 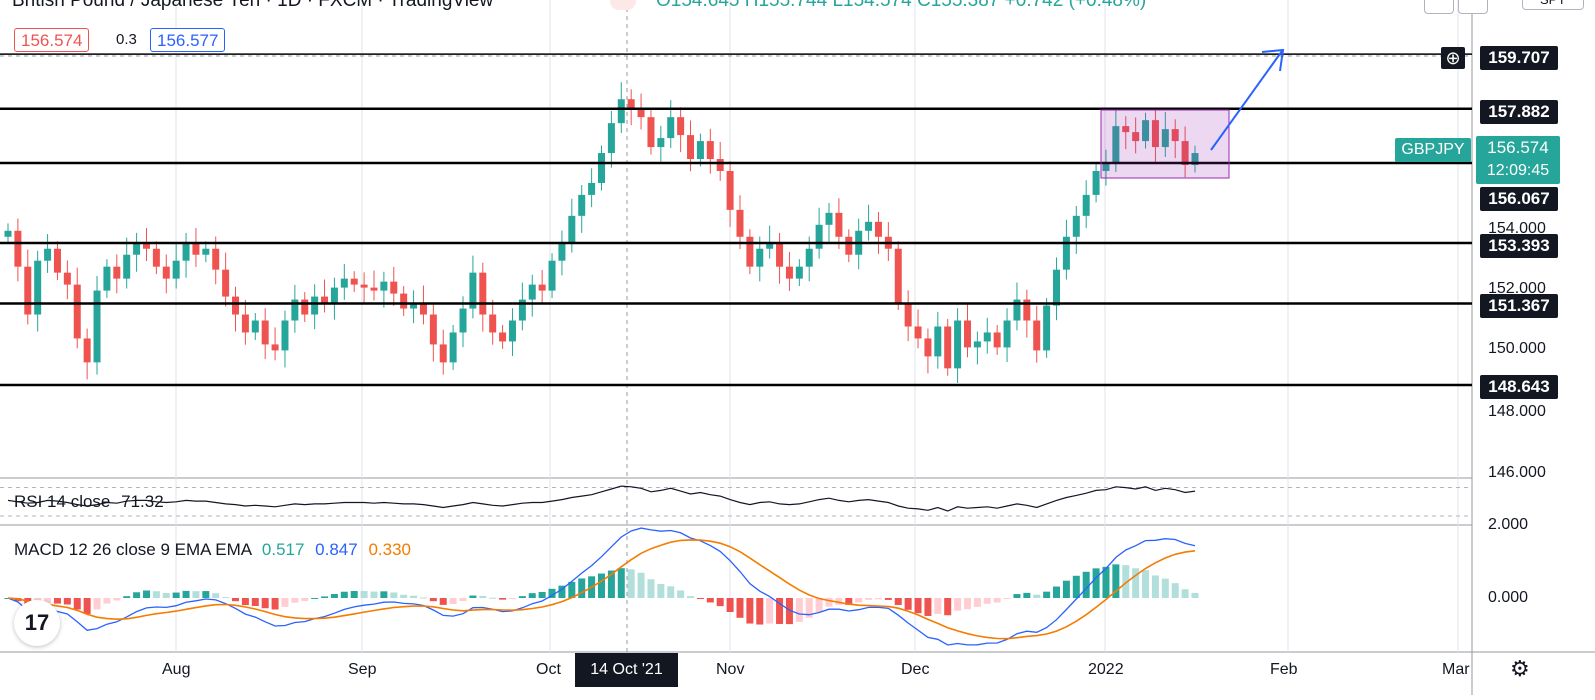 I want to click on add-alert-plus-icon: ⊕, so click(x=1453, y=58).